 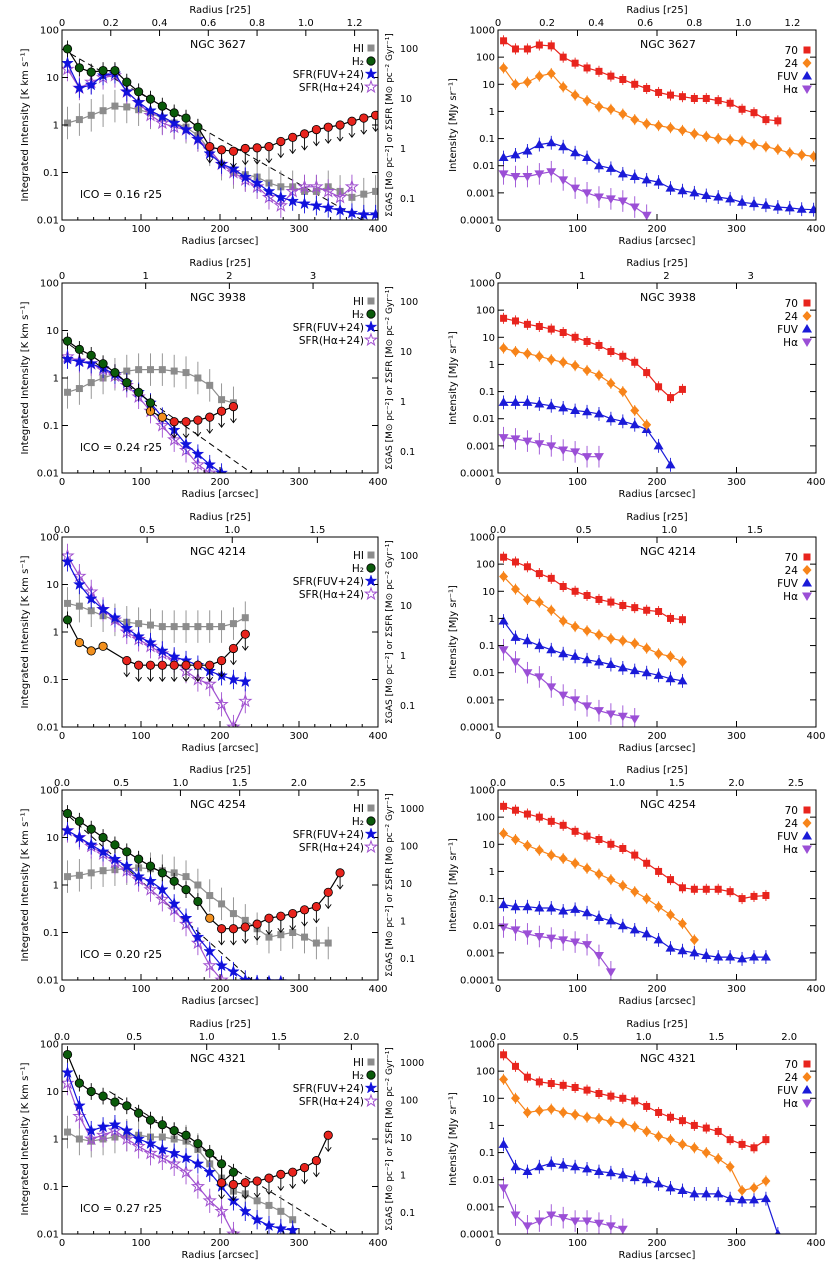 I want to click on galaxy-title: NGC 4214, so click(x=218, y=551).